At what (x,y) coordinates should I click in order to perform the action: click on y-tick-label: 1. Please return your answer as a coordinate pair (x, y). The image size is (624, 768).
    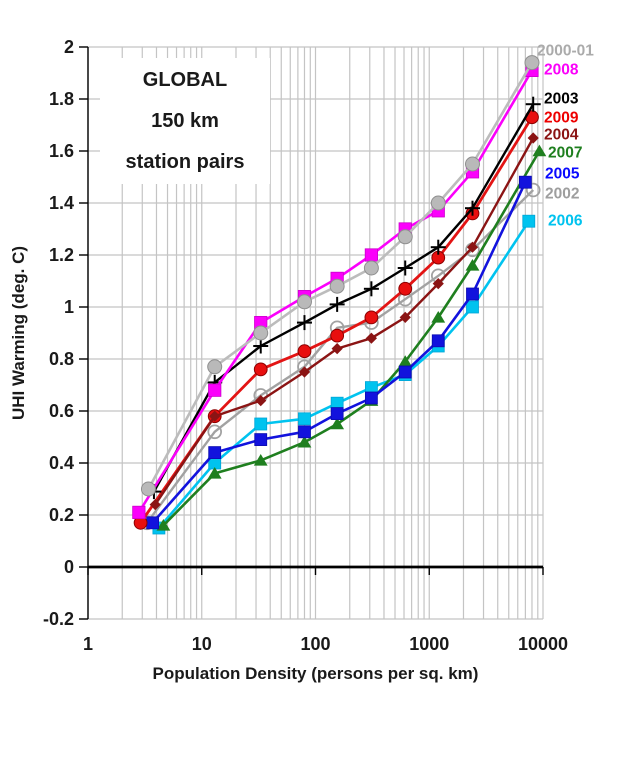
    Looking at the image, I should click on (69, 307).